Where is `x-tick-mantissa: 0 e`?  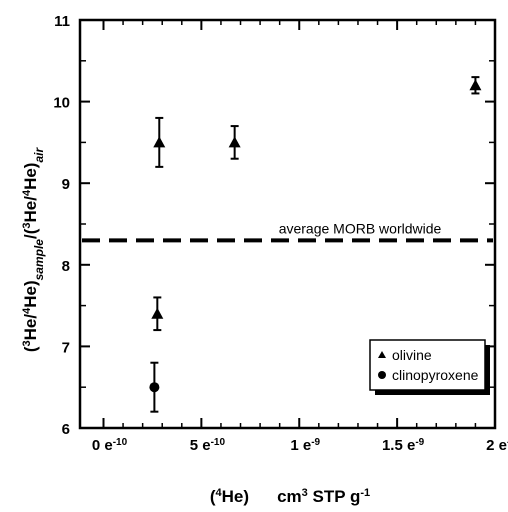 x-tick-mantissa: 0 e is located at coordinates (102, 445).